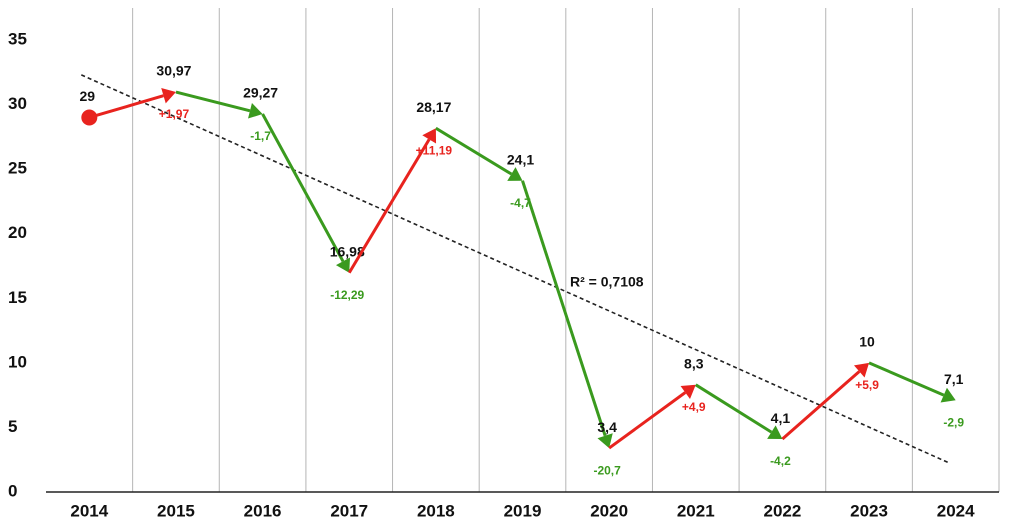 This screenshot has width=1011, height=530. I want to click on y-tick-label: 25, so click(17, 168).